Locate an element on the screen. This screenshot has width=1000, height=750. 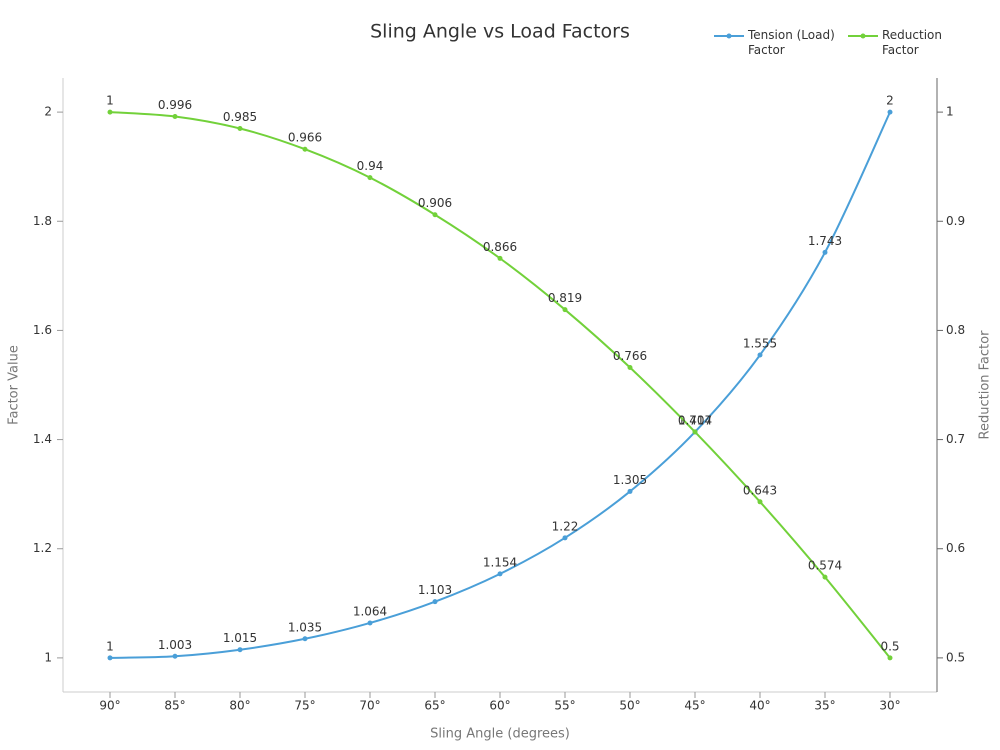
legend: Tension (Load) Factor Reduction Factor is located at coordinates (843, 43).